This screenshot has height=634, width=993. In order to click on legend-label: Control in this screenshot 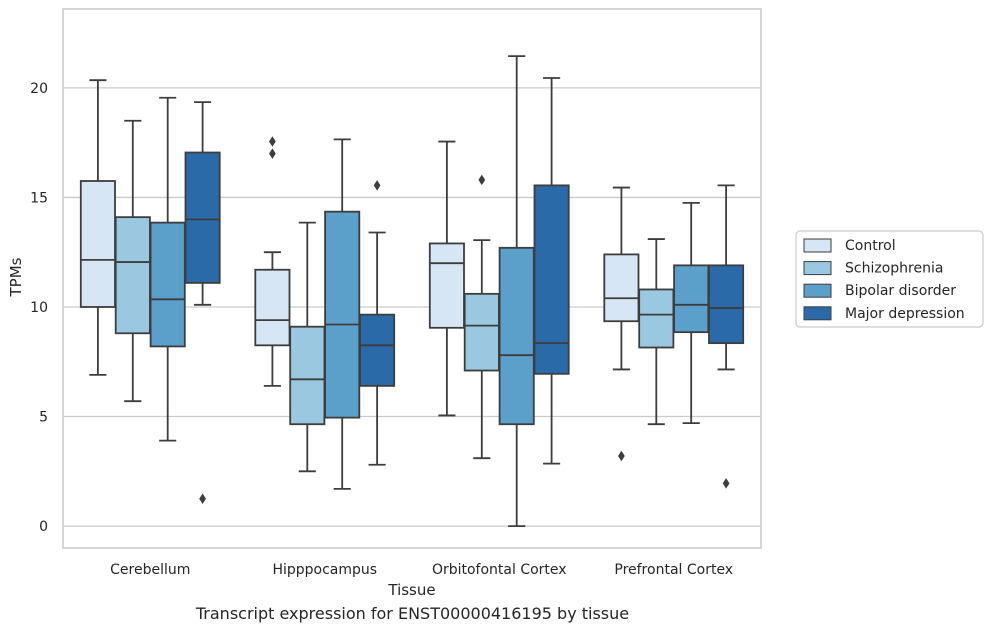, I will do `click(870, 246)`.